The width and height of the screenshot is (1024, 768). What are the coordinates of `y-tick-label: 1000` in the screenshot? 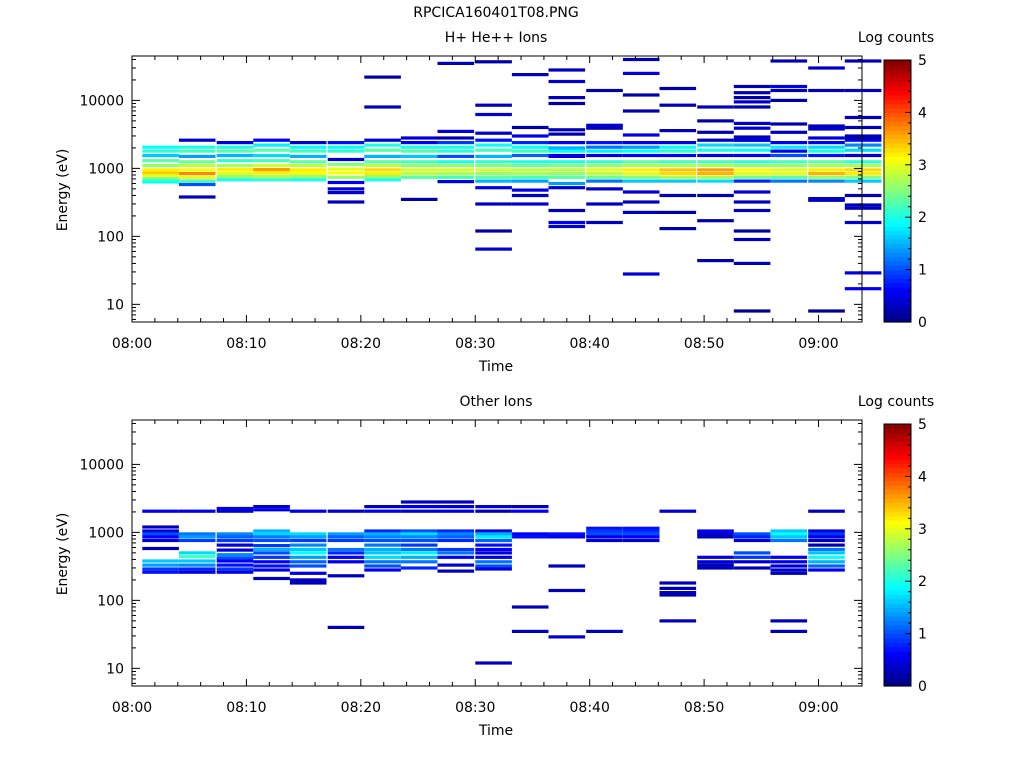 It's located at (106, 169).